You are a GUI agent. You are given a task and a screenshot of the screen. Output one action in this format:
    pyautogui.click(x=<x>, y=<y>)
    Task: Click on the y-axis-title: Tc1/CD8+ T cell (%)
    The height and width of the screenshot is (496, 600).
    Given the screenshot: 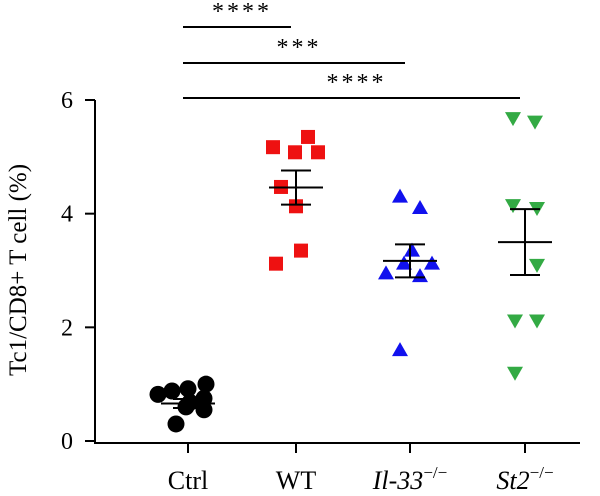 What is the action you would take?
    pyautogui.click(x=18, y=270)
    